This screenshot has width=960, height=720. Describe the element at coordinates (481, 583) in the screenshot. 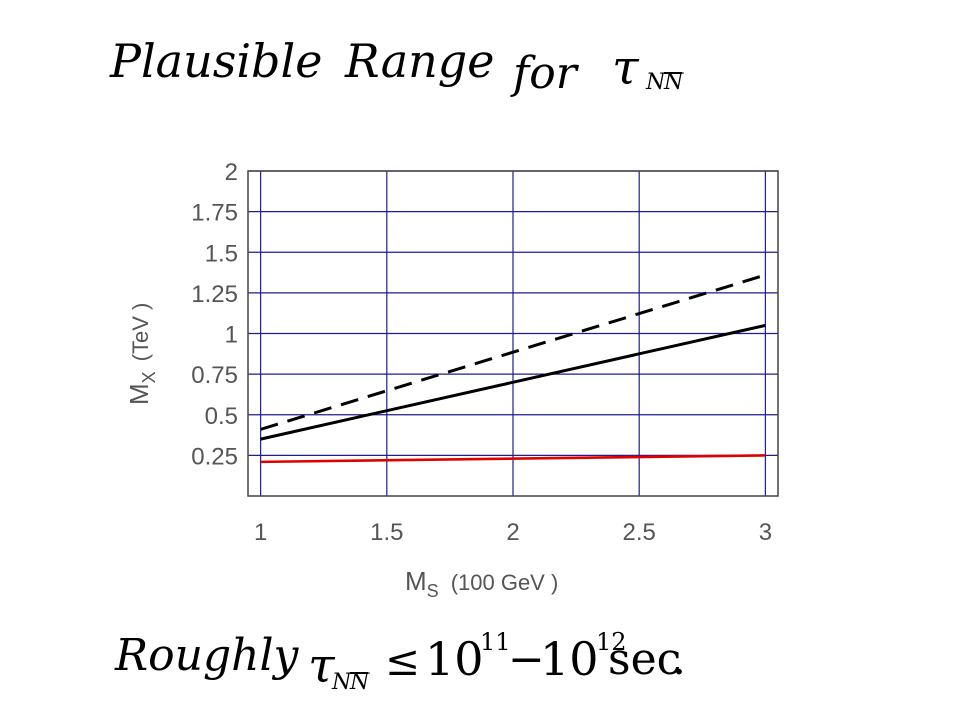

I see `x-axis-label: MS (100 GeV )` at that location.